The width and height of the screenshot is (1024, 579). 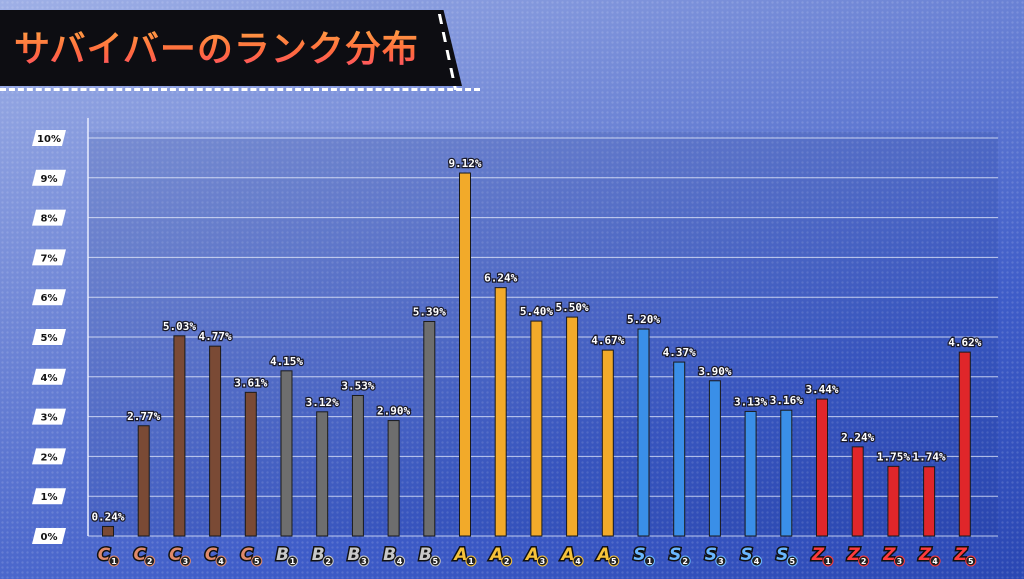 What do you see at coordinates (714, 371) in the screenshot?
I see `data-label-s3: 3.90%` at bounding box center [714, 371].